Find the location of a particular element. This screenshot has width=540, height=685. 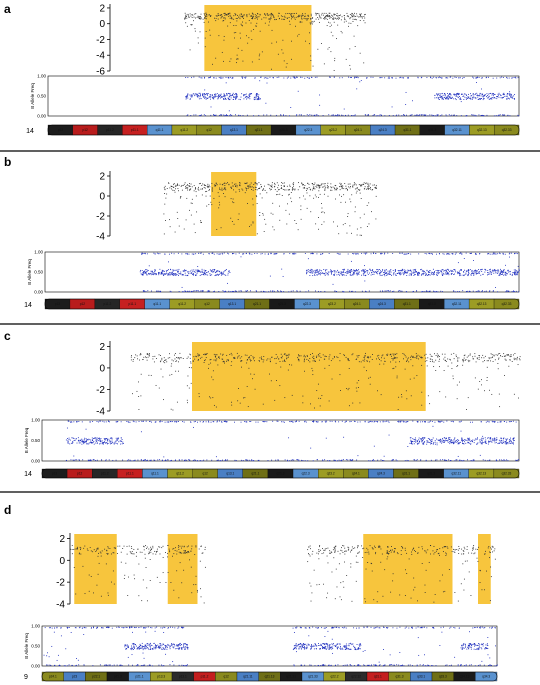

panel-label: b is located at coordinates (7, 162).